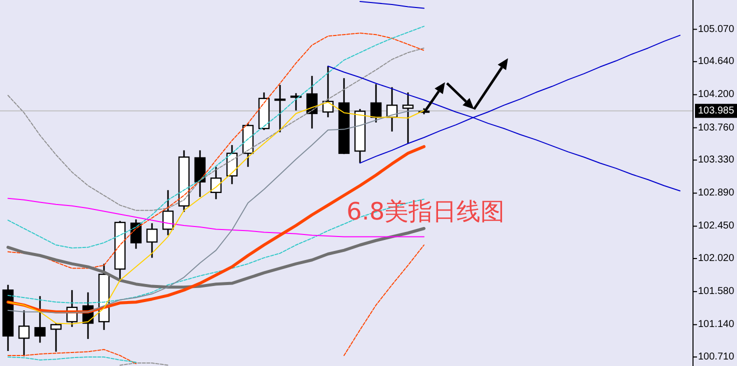 The width and height of the screenshot is (737, 366). I want to click on y-tick-label: 100.710, so click(716, 356).